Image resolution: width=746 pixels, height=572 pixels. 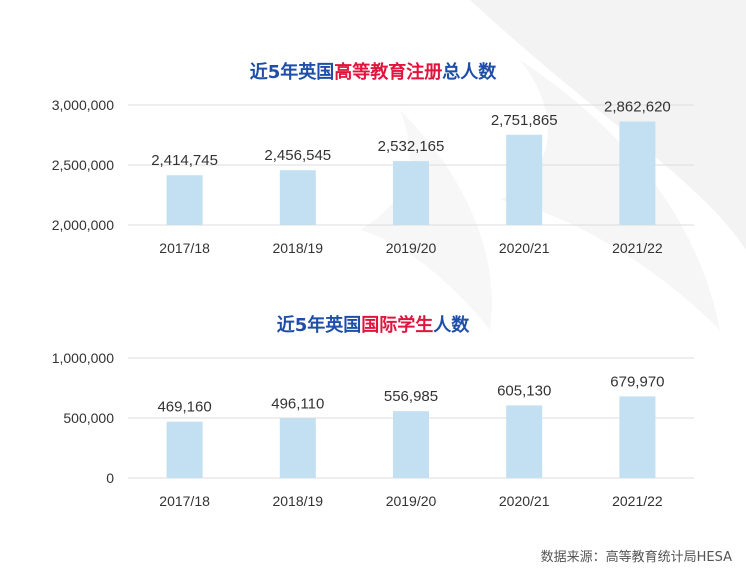 I want to click on chart-title-total-enrolment: 近5年英国高等教育注册总人数, so click(x=373, y=71).